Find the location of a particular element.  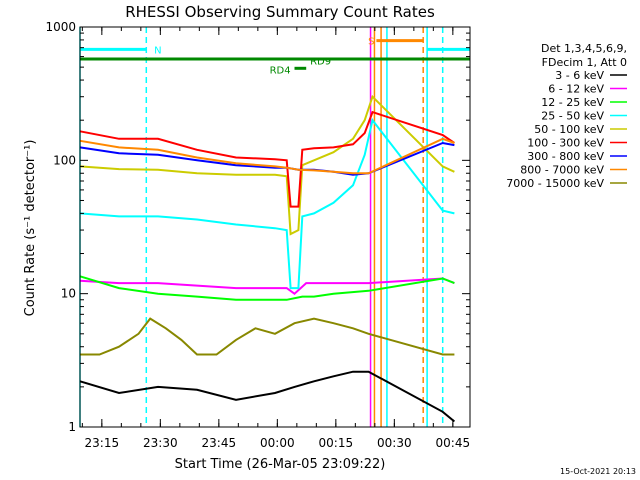

legend-entry-label-5: 100 - 300 keV is located at coordinates (565, 143).